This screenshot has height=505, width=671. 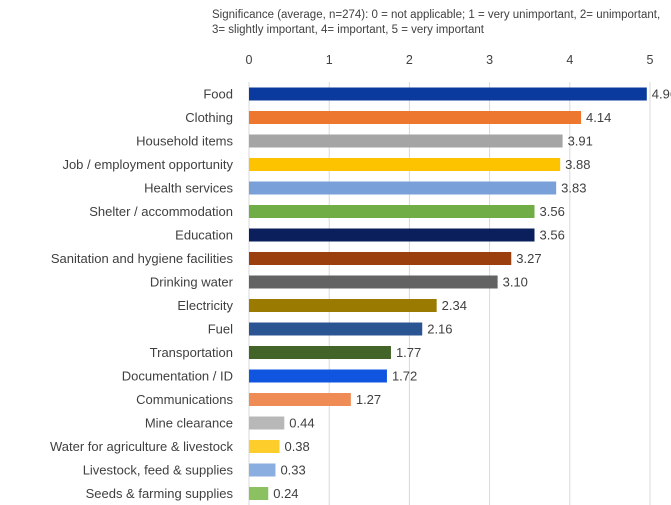 What do you see at coordinates (142, 446) in the screenshot?
I see `category-label: Water for agriculture & livestock` at bounding box center [142, 446].